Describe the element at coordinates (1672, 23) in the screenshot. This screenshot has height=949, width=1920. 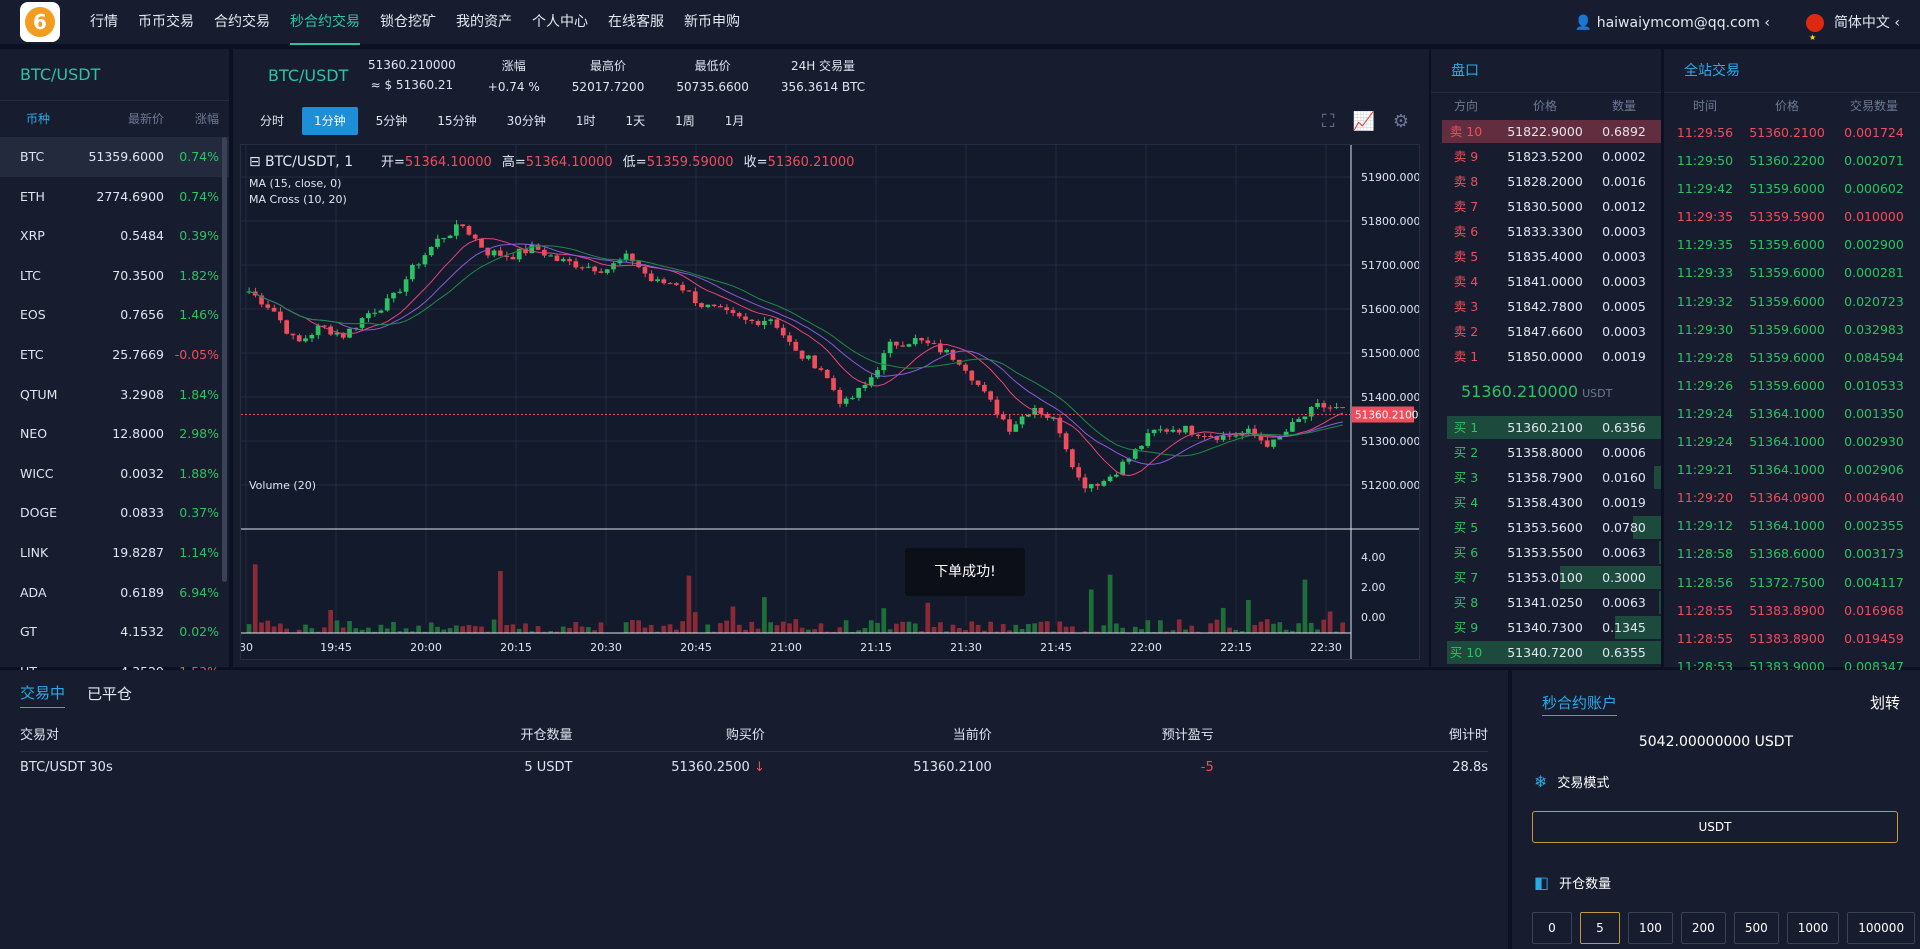
I see `user-menu: 👤 haiwaiymcom@qq.com ‹` at that location.